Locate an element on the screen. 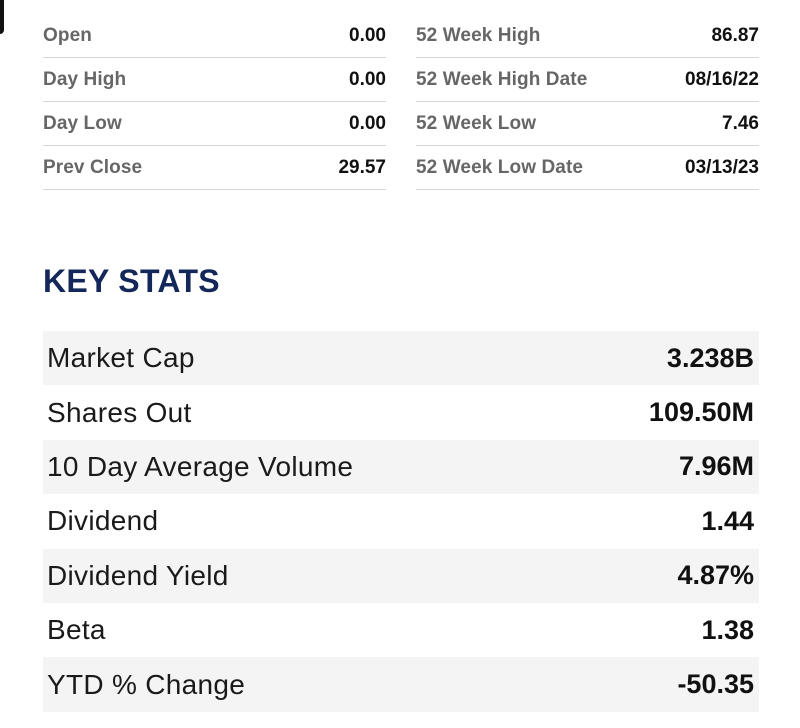 This screenshot has height=728, width=800. quote-row-day-low: Day Low 0.00 is located at coordinates (214, 124).